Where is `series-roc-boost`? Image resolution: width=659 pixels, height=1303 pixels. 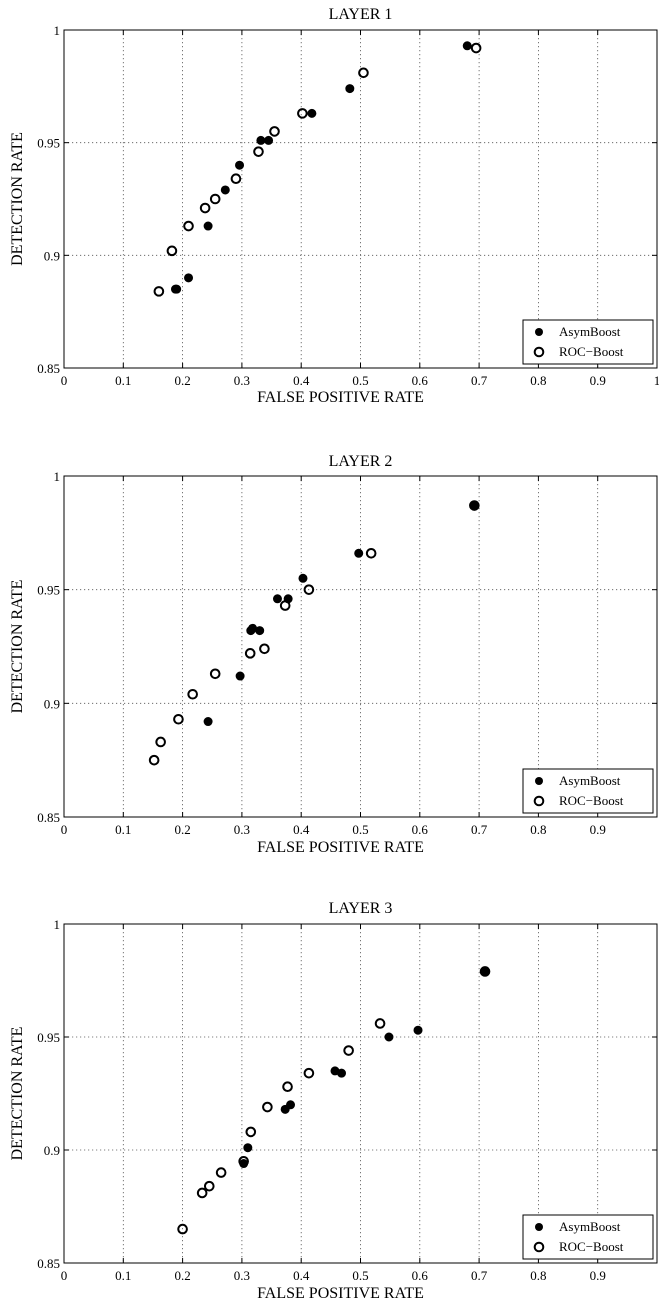 series-roc-boost is located at coordinates (317, 169).